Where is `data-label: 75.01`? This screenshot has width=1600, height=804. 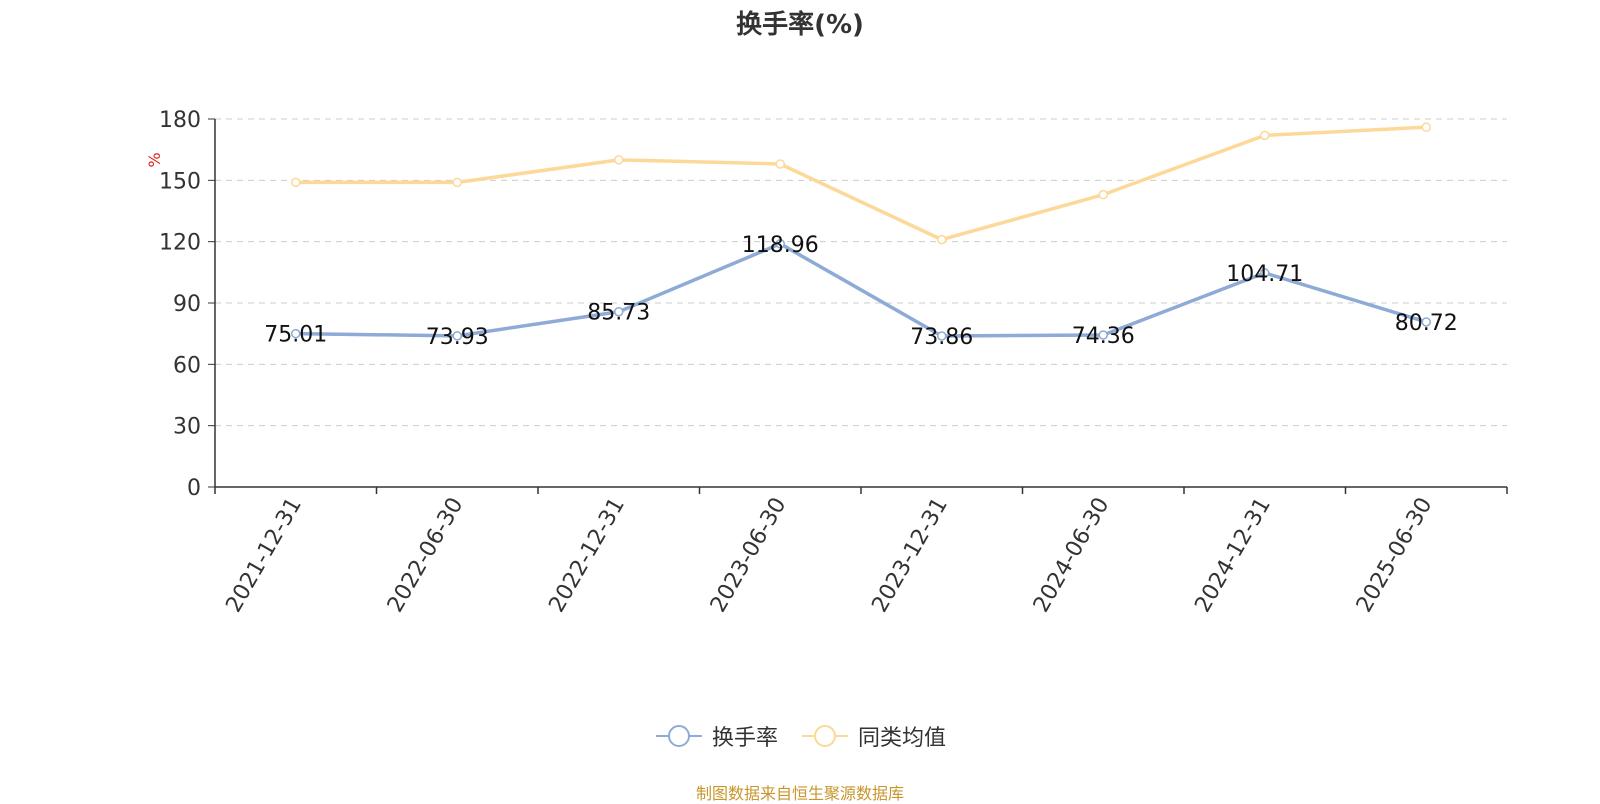
data-label: 75.01 is located at coordinates (295, 335).